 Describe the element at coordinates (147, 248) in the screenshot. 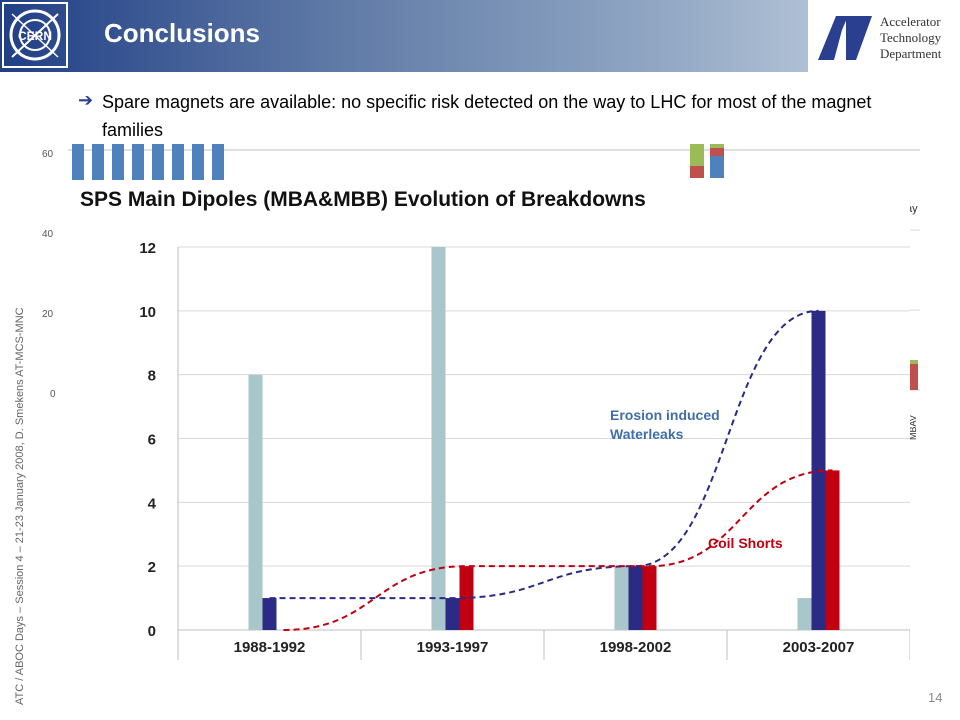

I see `y-tick-label: 12` at that location.